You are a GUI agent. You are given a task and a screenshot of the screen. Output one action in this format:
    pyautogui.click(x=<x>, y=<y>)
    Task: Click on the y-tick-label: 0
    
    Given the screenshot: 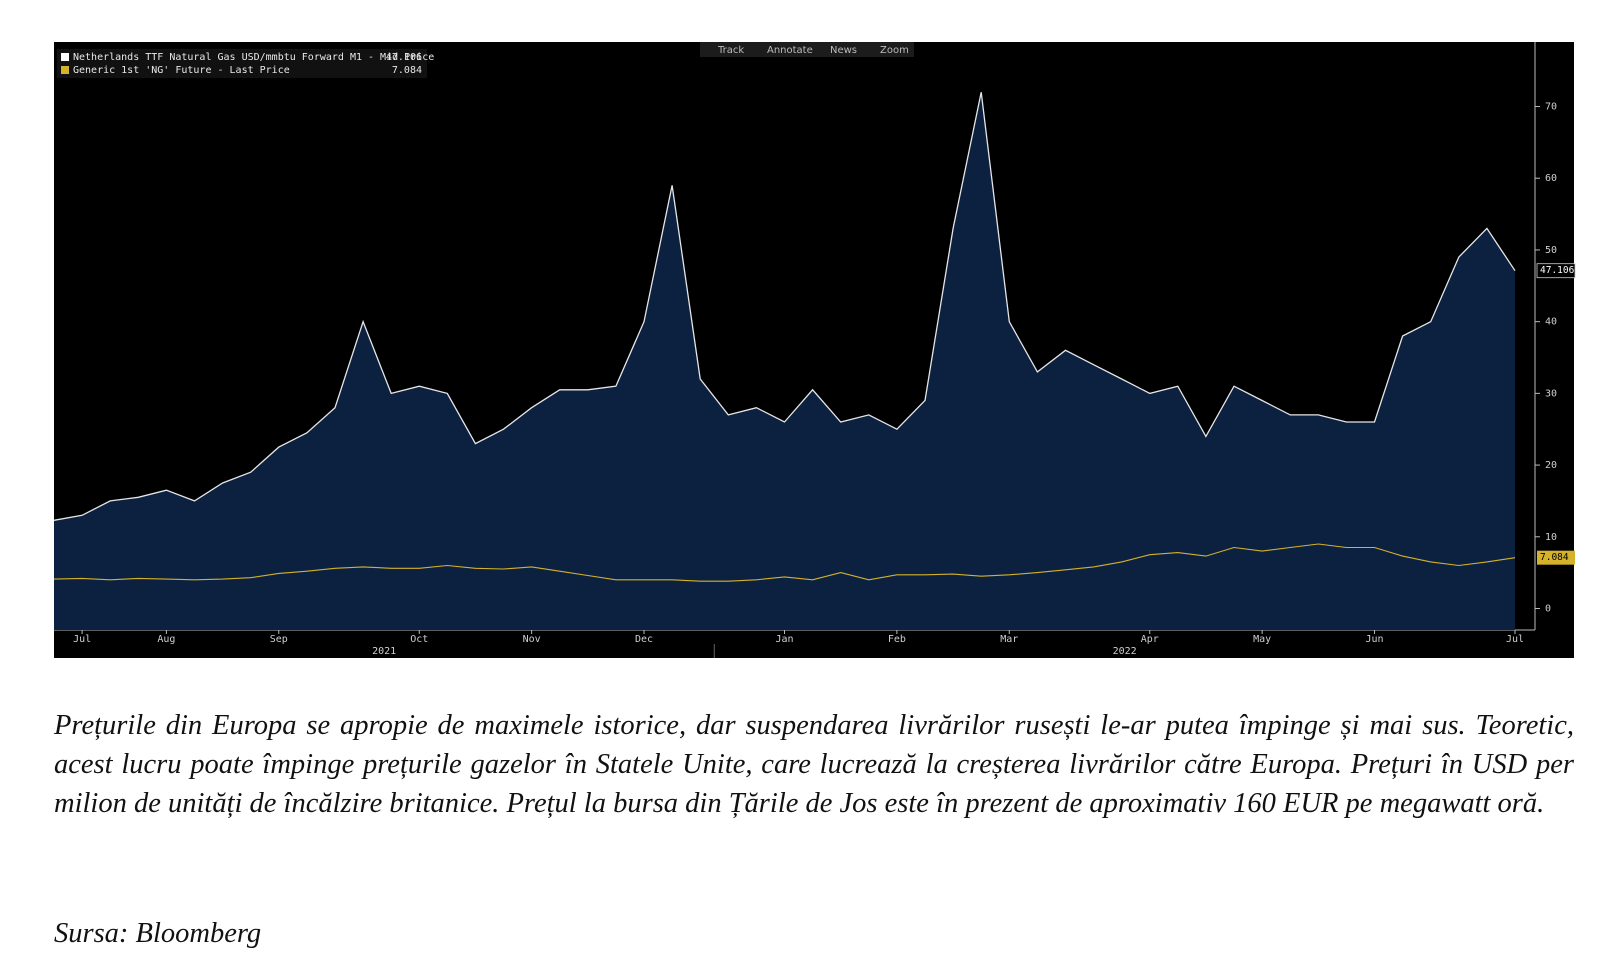 What is the action you would take?
    pyautogui.click(x=1548, y=608)
    